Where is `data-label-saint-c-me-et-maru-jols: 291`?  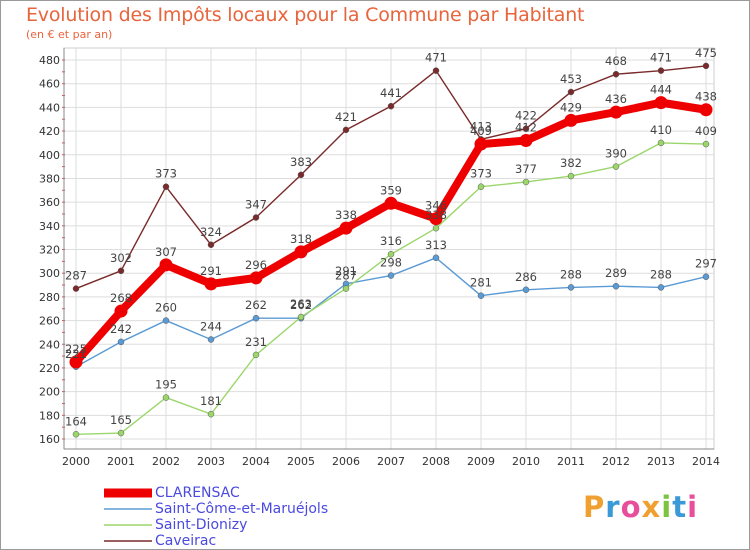 data-label-saint-c-me-et-maru-jols: 291 is located at coordinates (346, 271).